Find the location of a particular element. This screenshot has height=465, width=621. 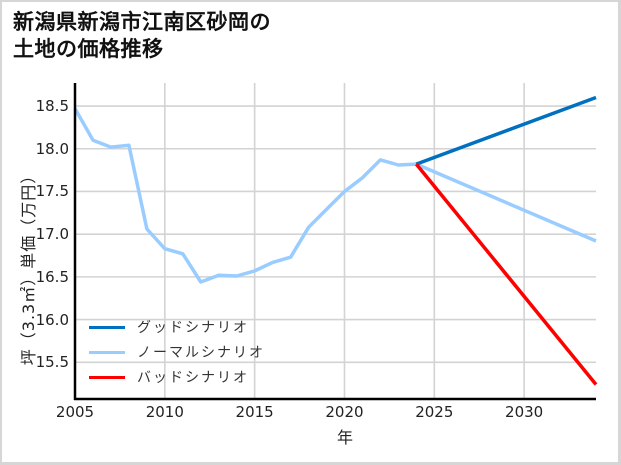

chart-title-line-2: 土地の価格推移 is located at coordinates (88, 49).